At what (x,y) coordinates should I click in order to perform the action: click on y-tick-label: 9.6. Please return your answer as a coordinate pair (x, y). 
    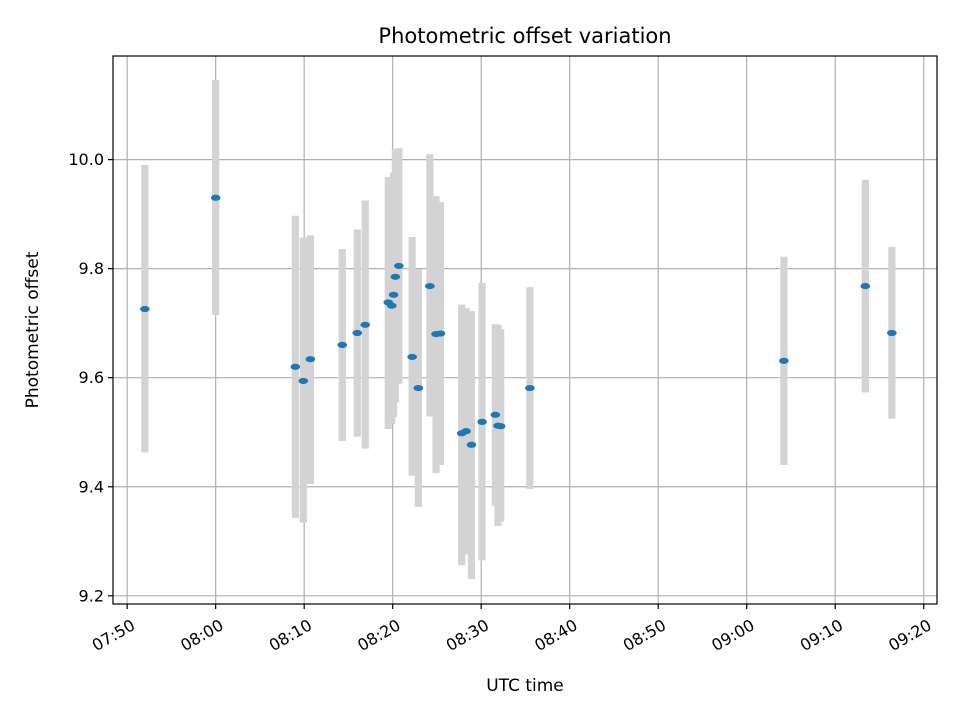
    Looking at the image, I should click on (91, 377).